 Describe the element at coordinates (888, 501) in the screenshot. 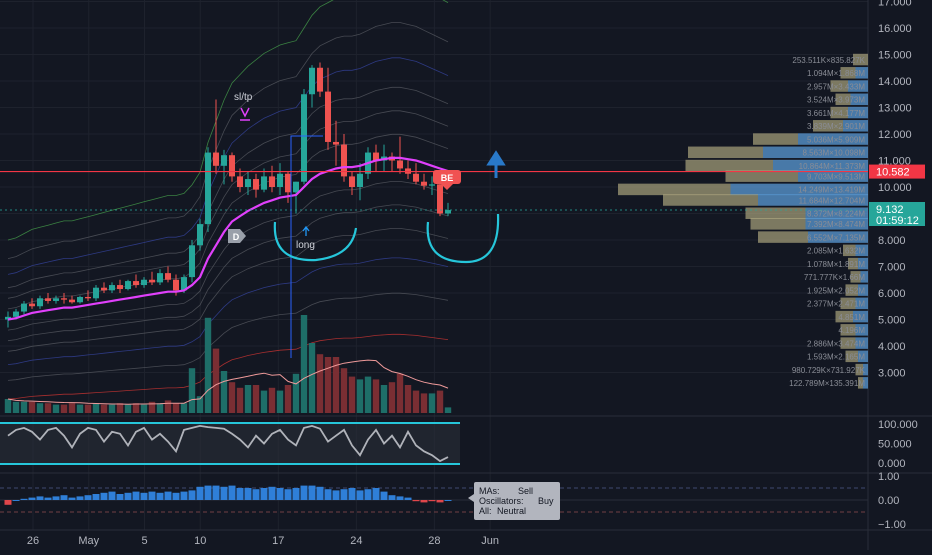

I see `rating-tick-label: 0.00` at that location.